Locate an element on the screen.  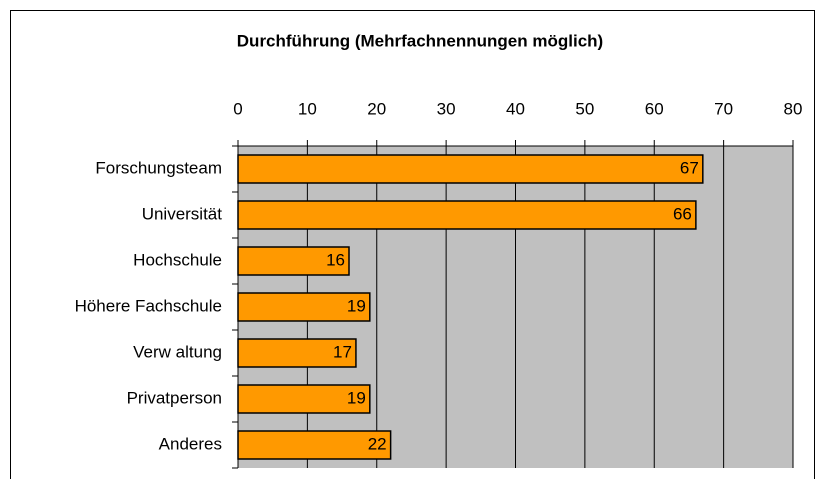
value-label: 67 is located at coordinates (689, 167).